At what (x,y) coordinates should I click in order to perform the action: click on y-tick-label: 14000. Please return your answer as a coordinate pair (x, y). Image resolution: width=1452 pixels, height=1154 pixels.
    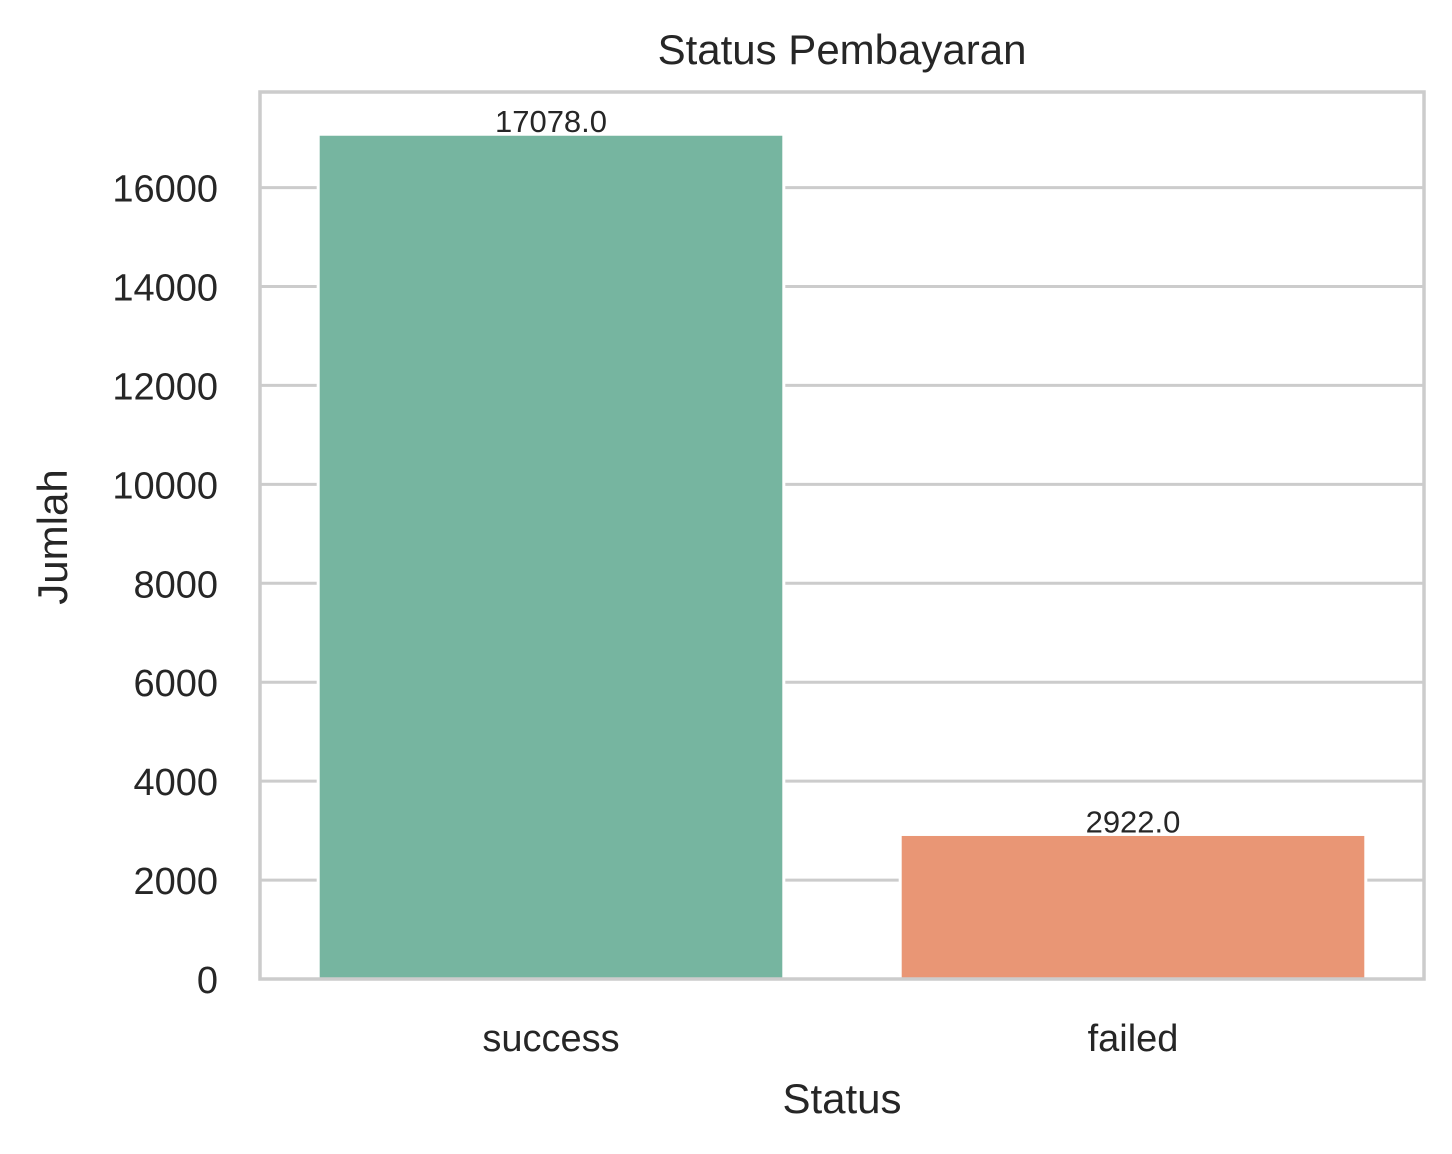
    Looking at the image, I should click on (165, 288).